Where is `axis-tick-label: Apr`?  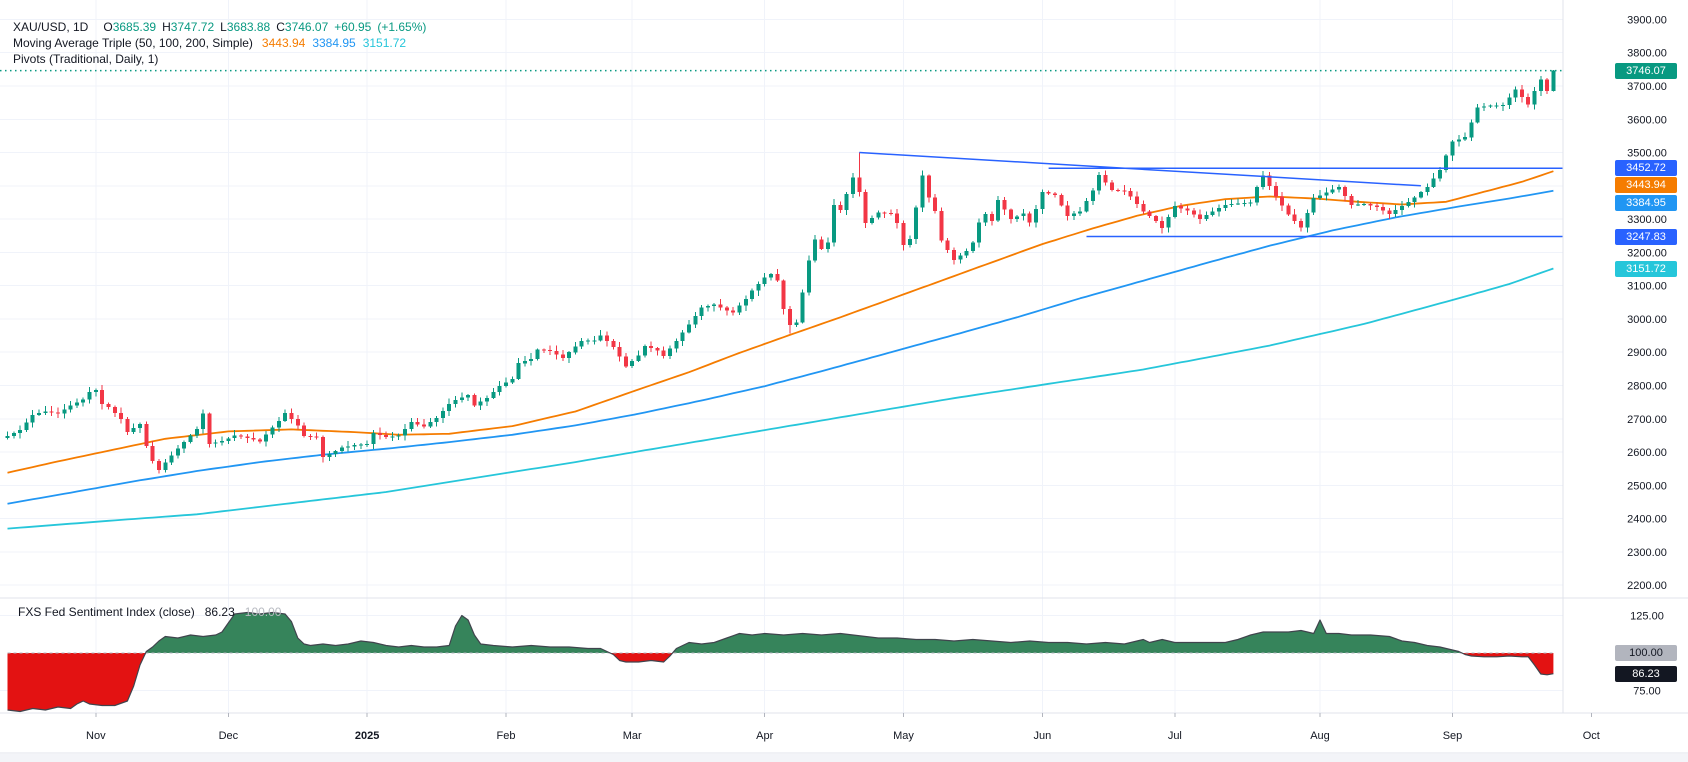
axis-tick-label: Apr is located at coordinates (764, 736).